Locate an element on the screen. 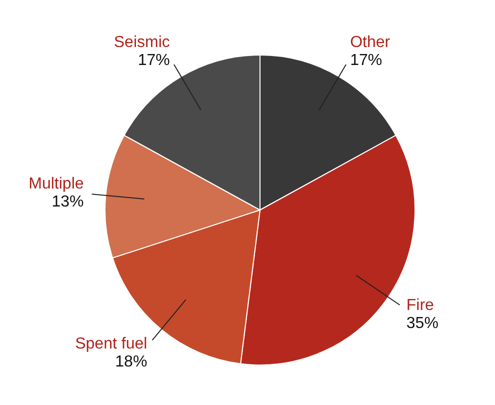 The image size is (495, 405). slice-label: Seismic is located at coordinates (142, 42).